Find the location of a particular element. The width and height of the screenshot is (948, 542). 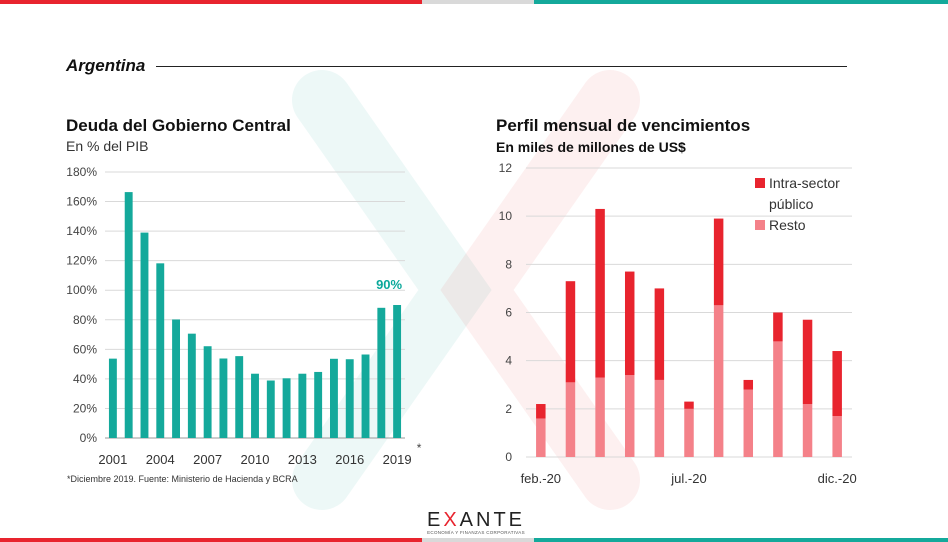

debt-y-tick-label: 0% is located at coordinates (89, 438).